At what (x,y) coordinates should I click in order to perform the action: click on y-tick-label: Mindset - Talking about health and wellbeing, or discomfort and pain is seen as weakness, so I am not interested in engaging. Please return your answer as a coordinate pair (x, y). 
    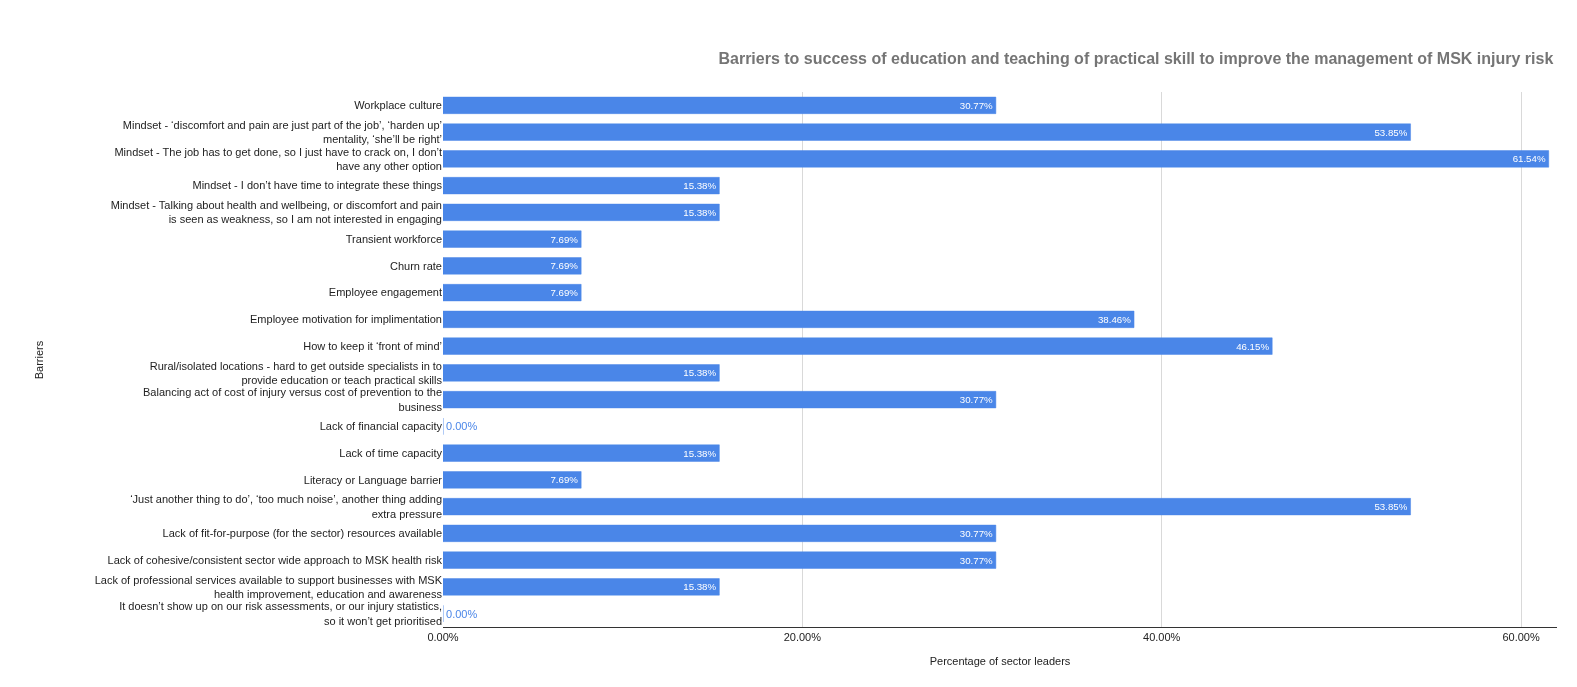
    Looking at the image, I should click on (276, 212).